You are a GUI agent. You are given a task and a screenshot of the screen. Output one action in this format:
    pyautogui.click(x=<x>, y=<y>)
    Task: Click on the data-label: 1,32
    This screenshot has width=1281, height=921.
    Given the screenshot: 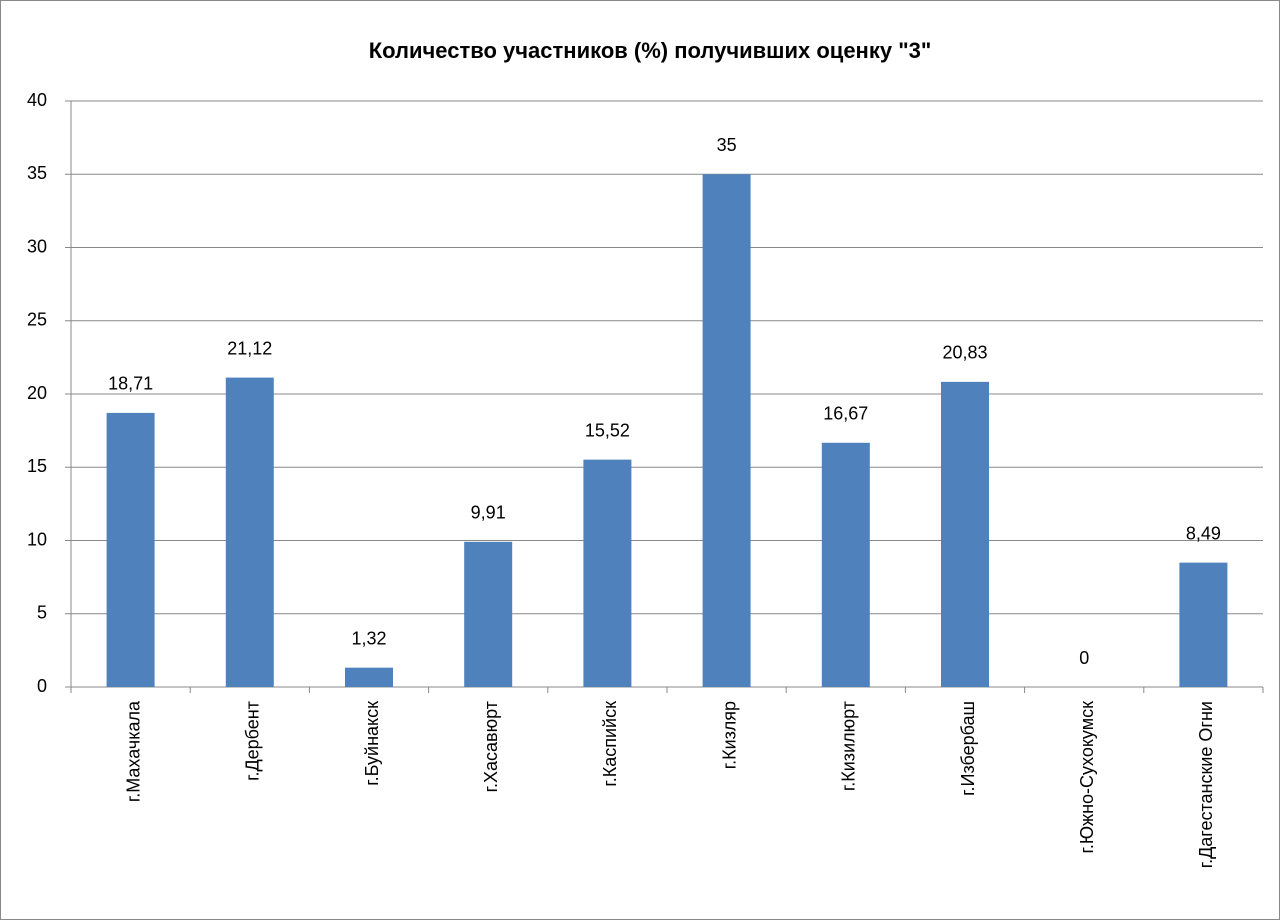 What is the action you would take?
    pyautogui.click(x=368, y=638)
    